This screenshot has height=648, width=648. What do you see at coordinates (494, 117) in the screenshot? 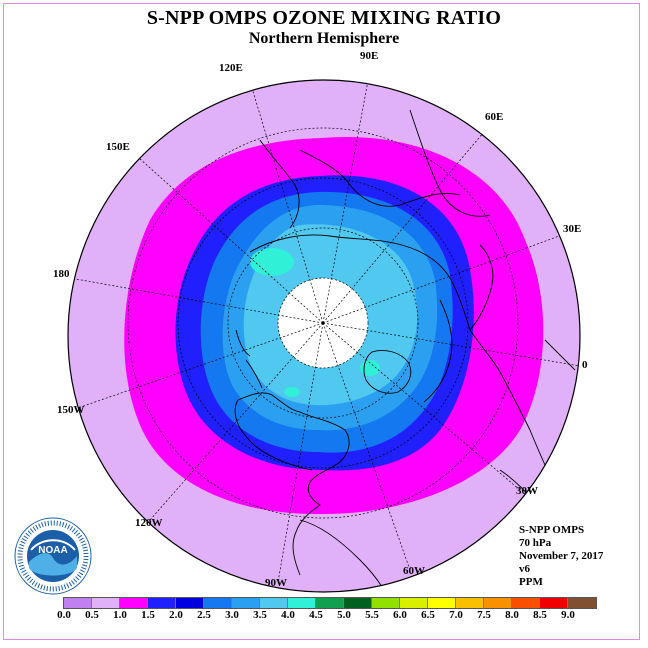
I see `lon-label-60e: 60E` at bounding box center [494, 117].